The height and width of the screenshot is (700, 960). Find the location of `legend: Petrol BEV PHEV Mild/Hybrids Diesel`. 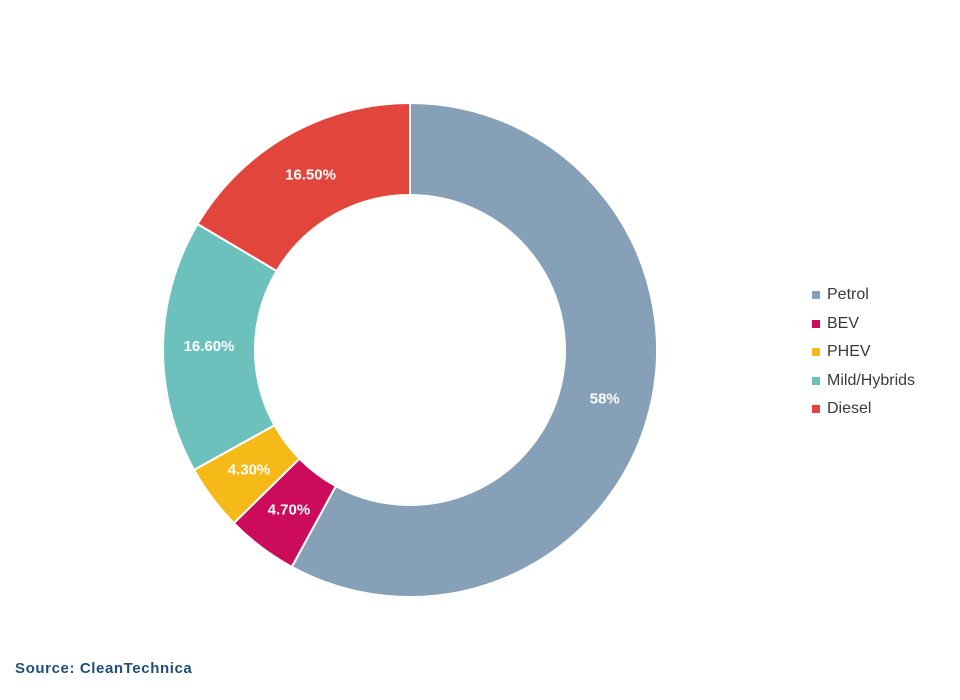

legend: Petrol BEV PHEV Mild/Hybrids Diesel is located at coordinates (863, 352).